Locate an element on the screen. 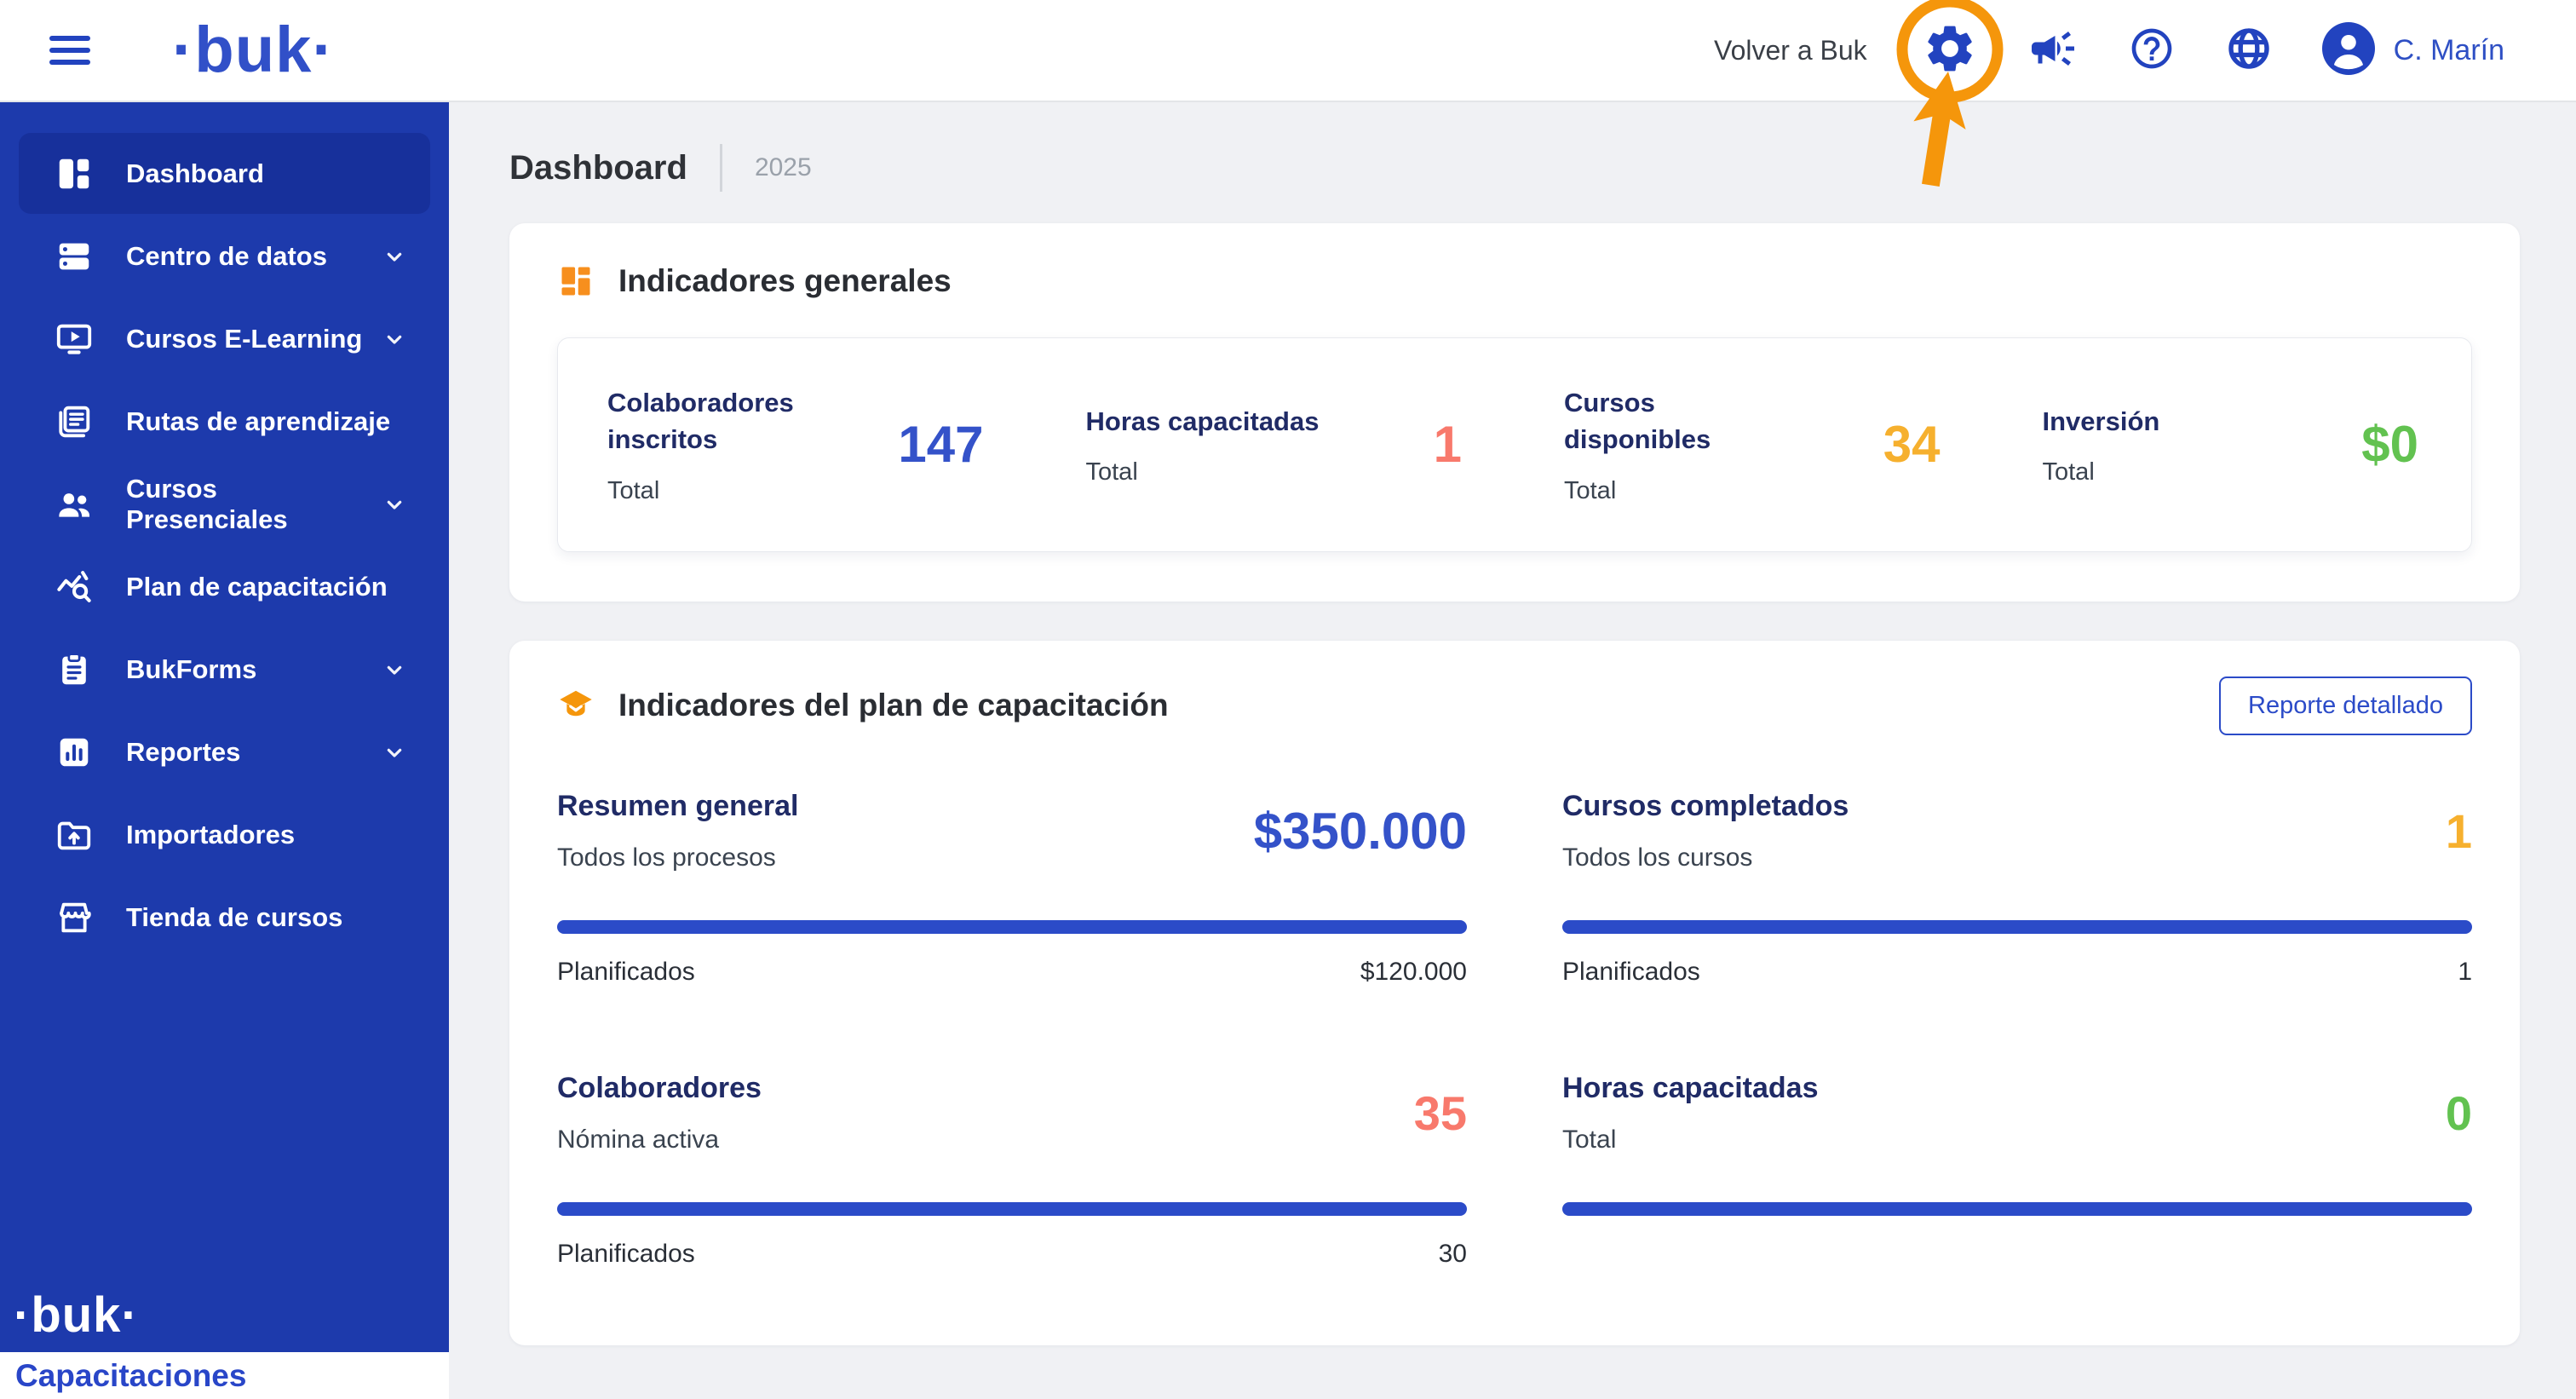  metric-label: Inversión is located at coordinates (2101, 421).